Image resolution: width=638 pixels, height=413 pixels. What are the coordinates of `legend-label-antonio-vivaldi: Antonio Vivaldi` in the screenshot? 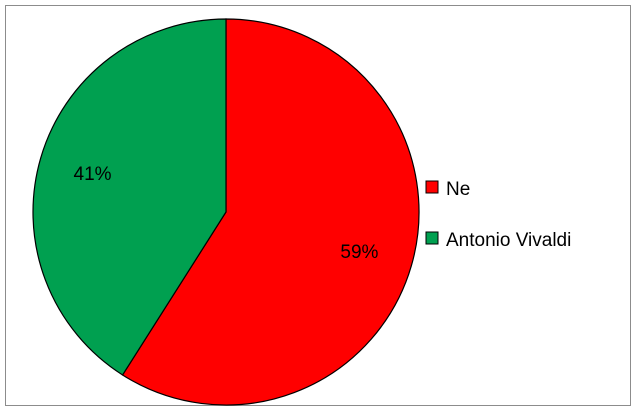 It's located at (508, 240).